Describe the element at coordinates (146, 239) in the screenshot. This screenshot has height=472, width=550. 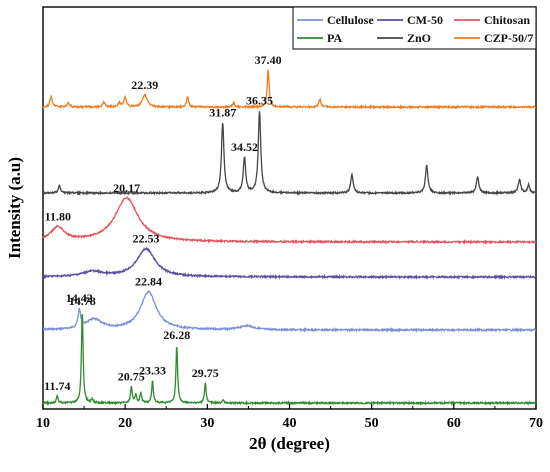
I see `peak-label: 22.53` at that location.